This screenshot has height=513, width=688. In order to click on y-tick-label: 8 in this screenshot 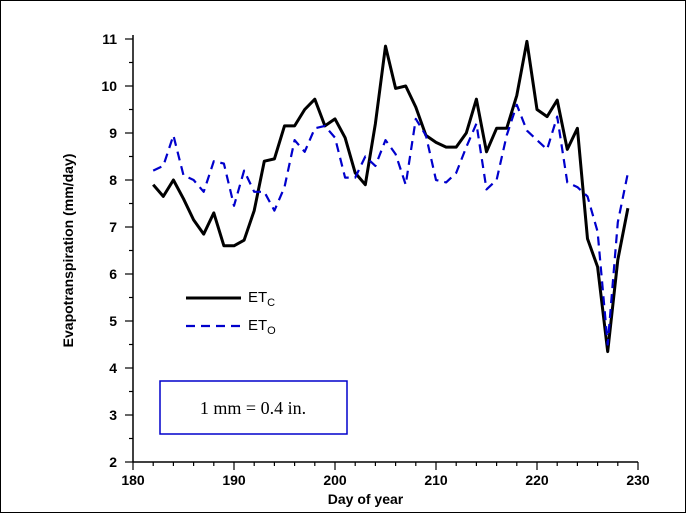, I will do `click(113, 180)`.